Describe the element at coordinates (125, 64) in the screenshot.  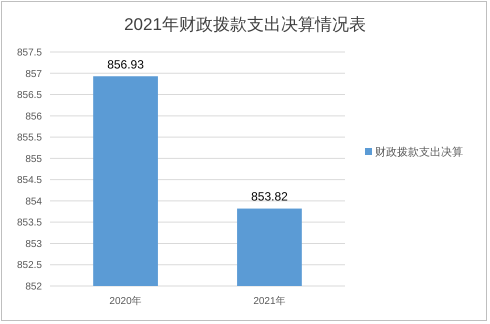
I see `data-label: 856.93` at that location.